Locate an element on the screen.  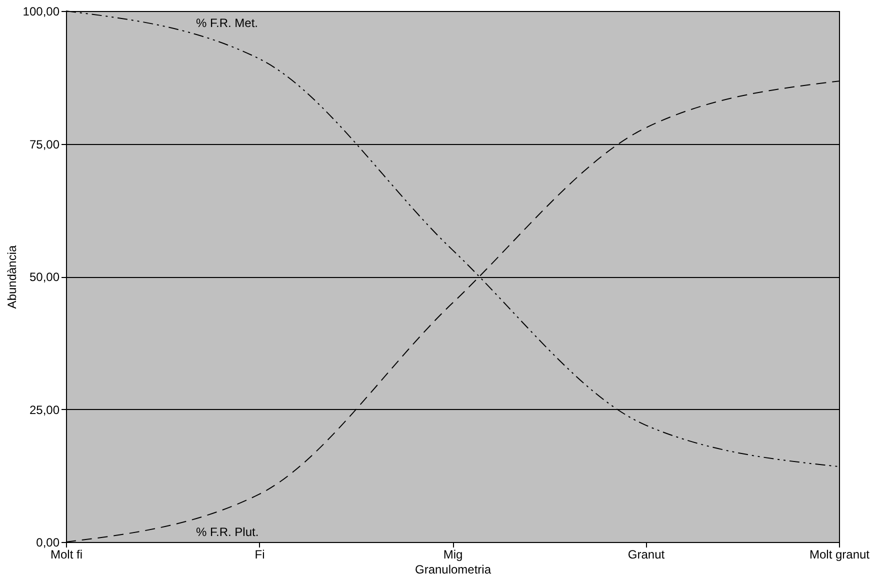
x-tick-label: Granut is located at coordinates (647, 555).